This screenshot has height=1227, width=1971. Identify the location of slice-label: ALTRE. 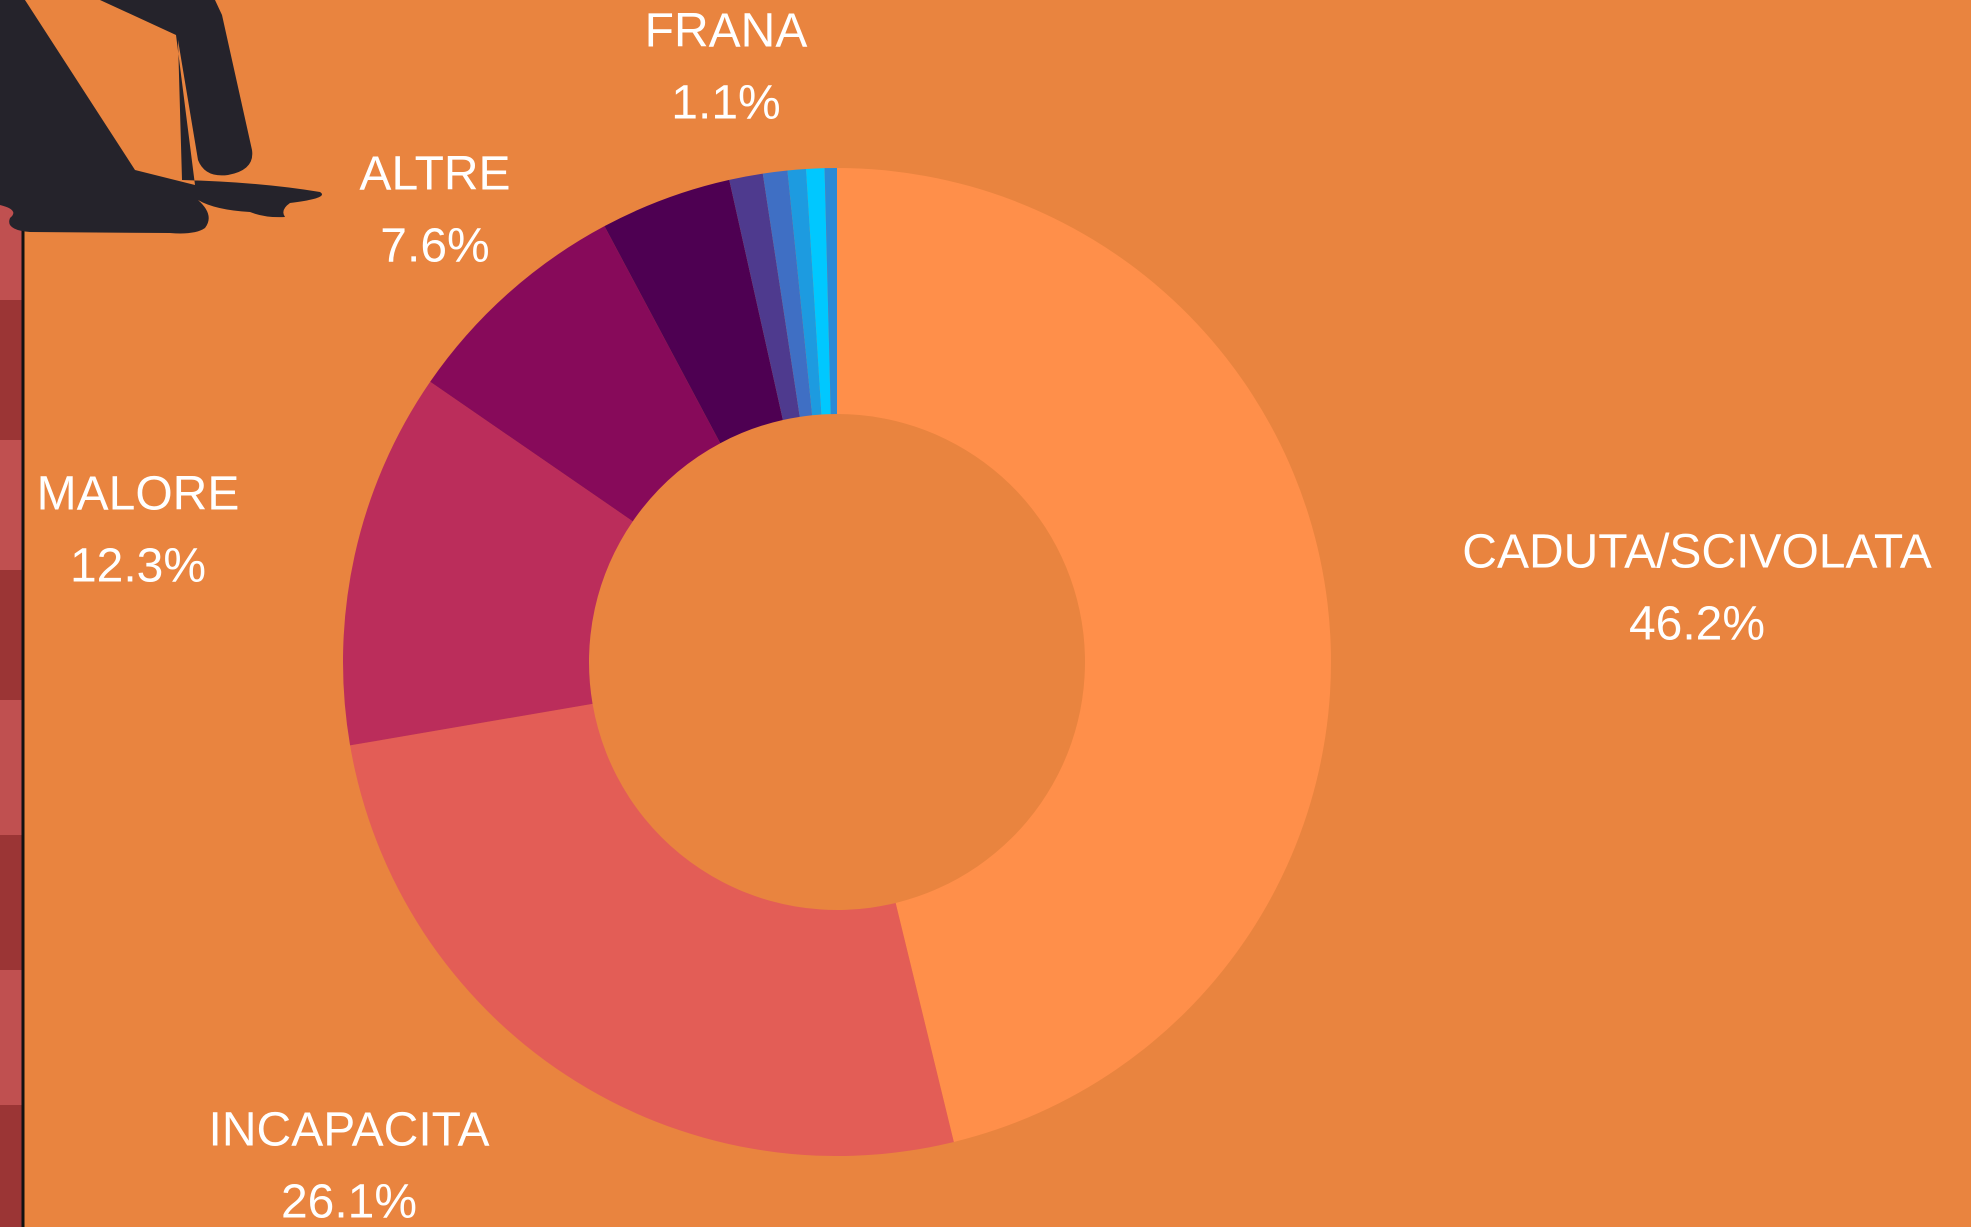
(434, 174).